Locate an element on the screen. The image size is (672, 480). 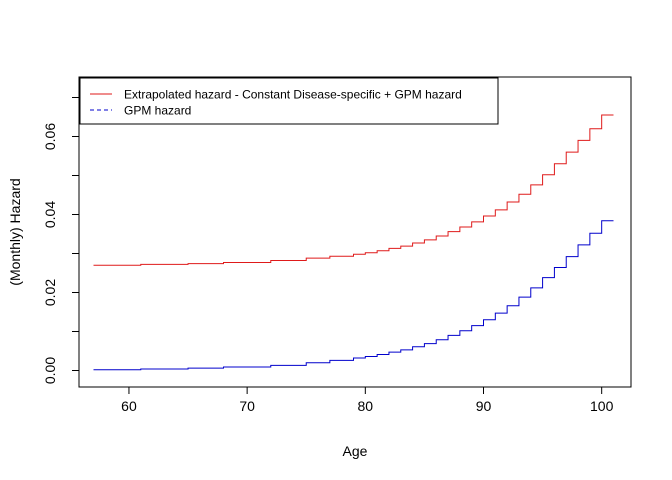
x-tick-label: 60 is located at coordinates (129, 406).